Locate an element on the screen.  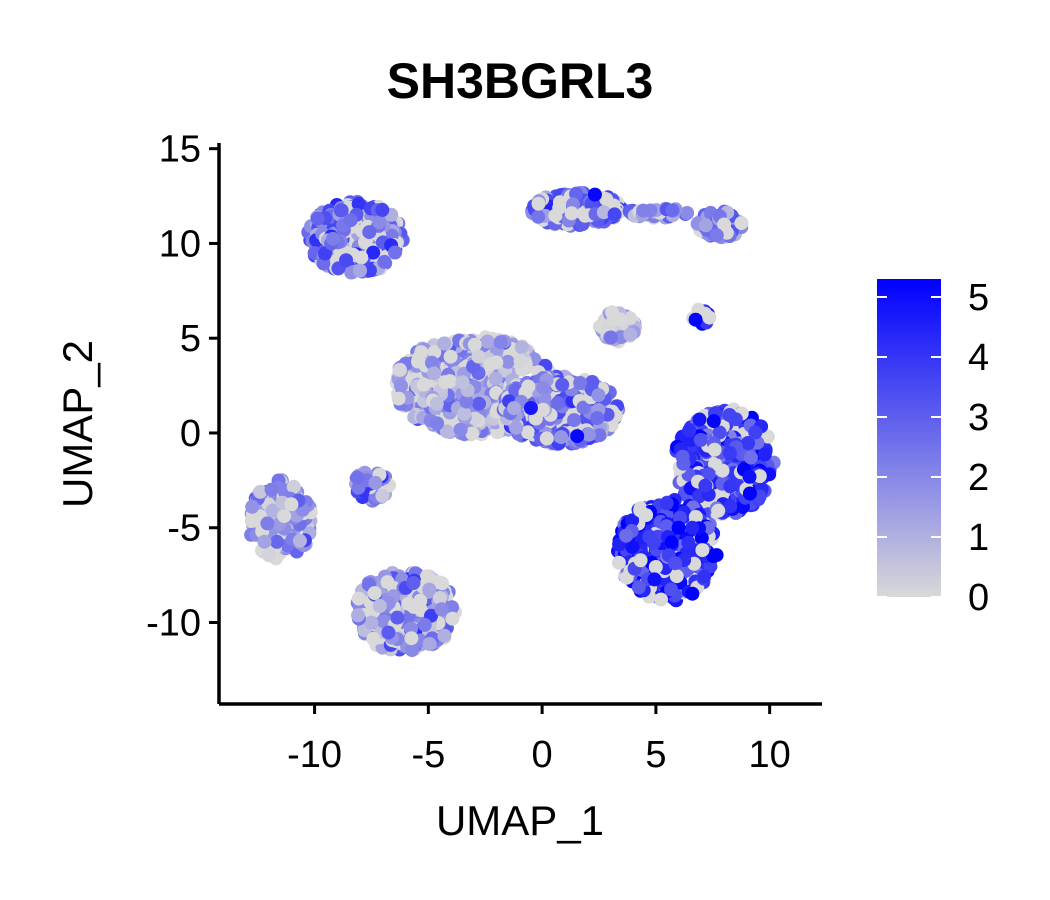
x-tick-label: -5 is located at coordinates (428, 755).